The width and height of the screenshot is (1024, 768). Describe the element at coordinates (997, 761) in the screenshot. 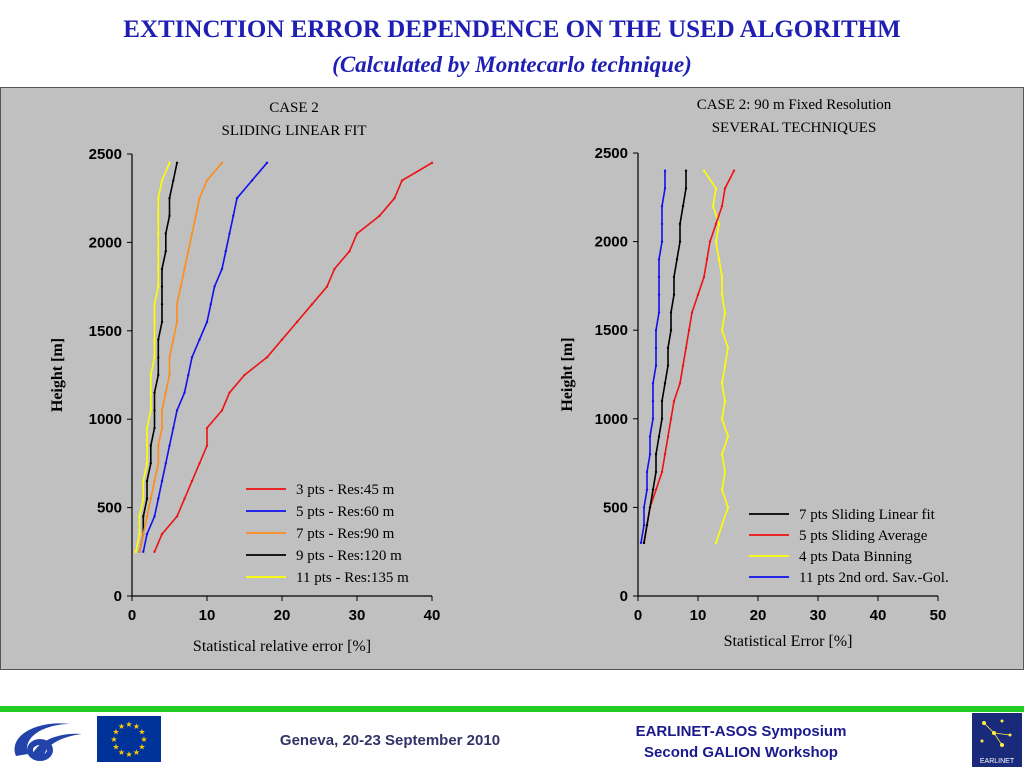

I see `earlinet-logo-text: EARLINET` at that location.